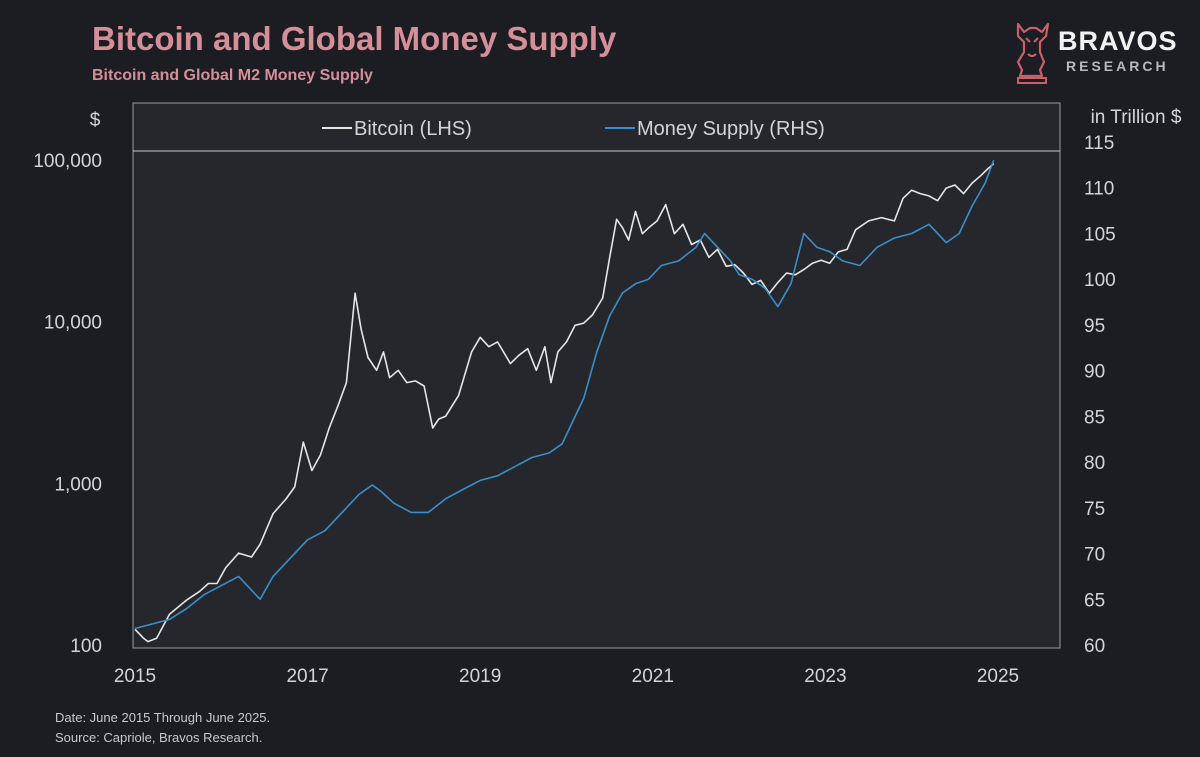 This screenshot has height=757, width=1200. I want to click on left-tick-label: 10,000, so click(73, 323).